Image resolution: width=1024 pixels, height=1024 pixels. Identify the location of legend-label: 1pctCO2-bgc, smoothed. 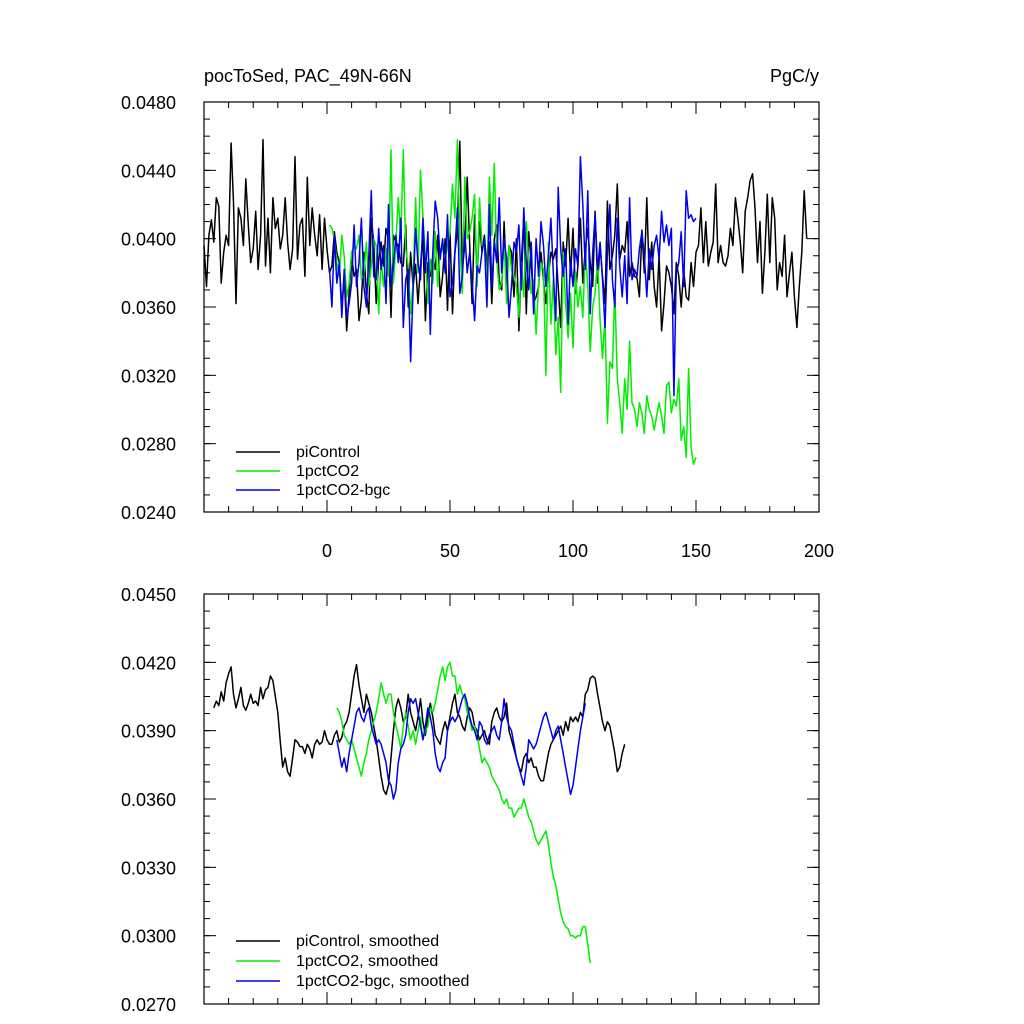
(382, 981).